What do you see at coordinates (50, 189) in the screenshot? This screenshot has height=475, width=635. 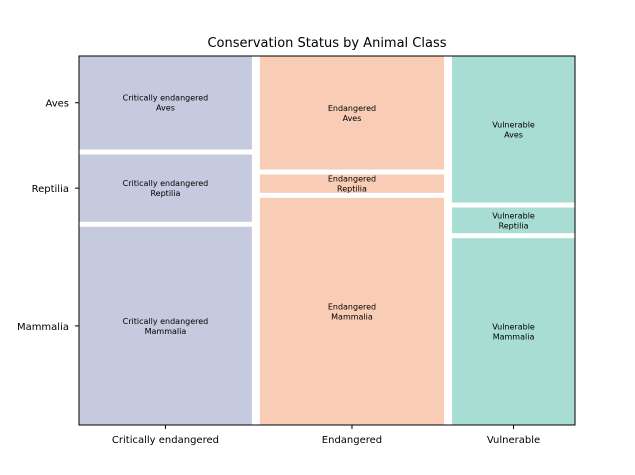 I see `y-tick-label-reptilia: Reptilia` at bounding box center [50, 189].